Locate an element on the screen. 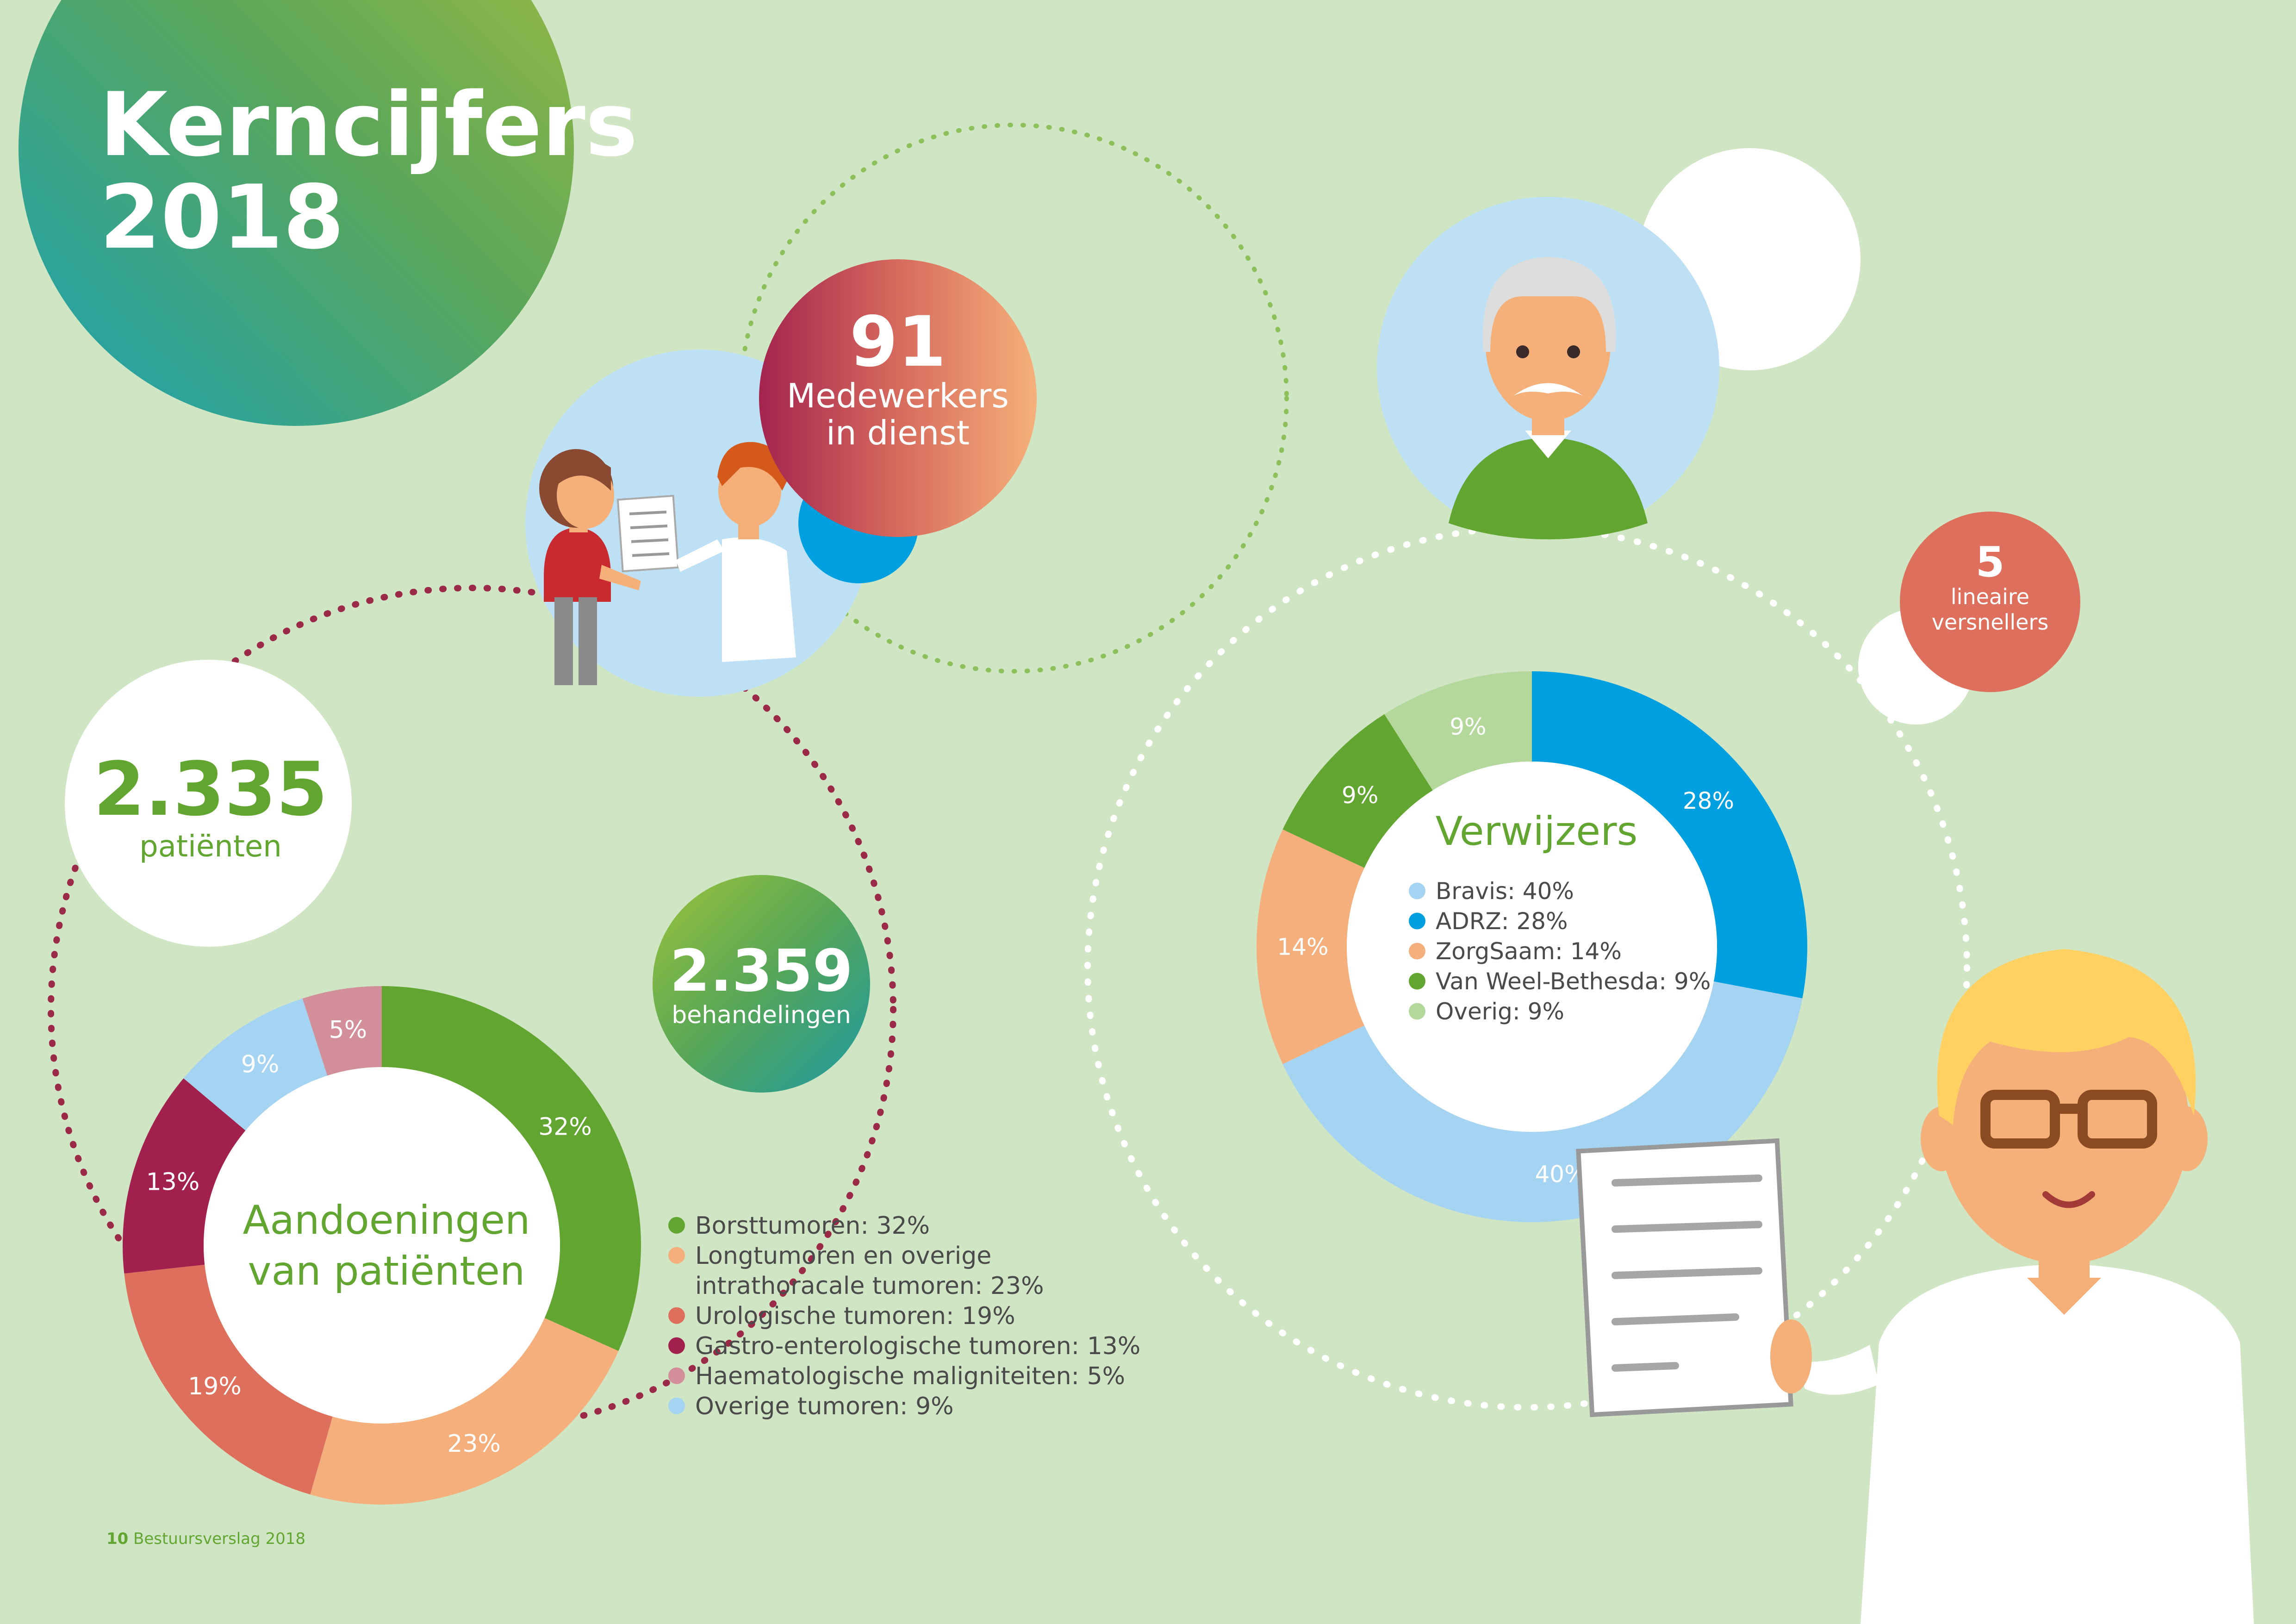 The image size is (2296, 1624). slice-label-1: 23% is located at coordinates (474, 1444).